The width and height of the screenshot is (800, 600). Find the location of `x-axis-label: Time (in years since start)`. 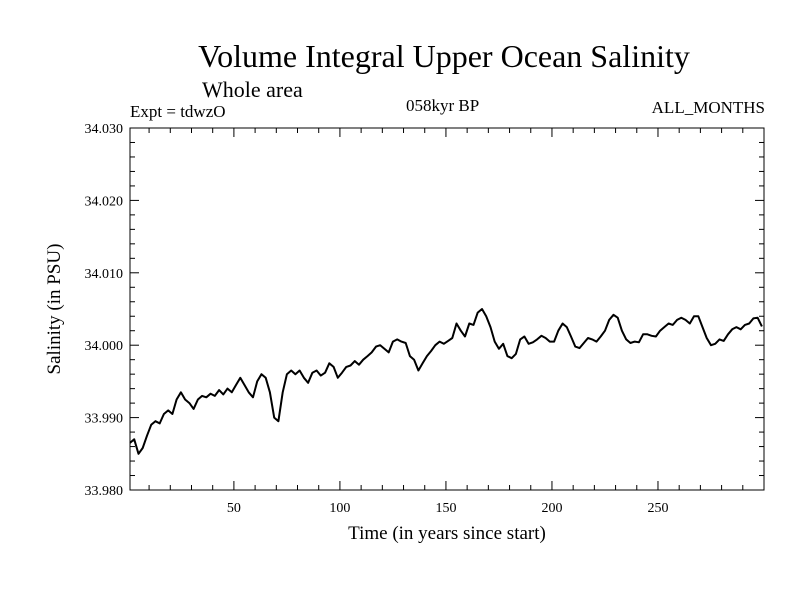

x-axis-label: Time (in years since start) is located at coordinates (447, 533).